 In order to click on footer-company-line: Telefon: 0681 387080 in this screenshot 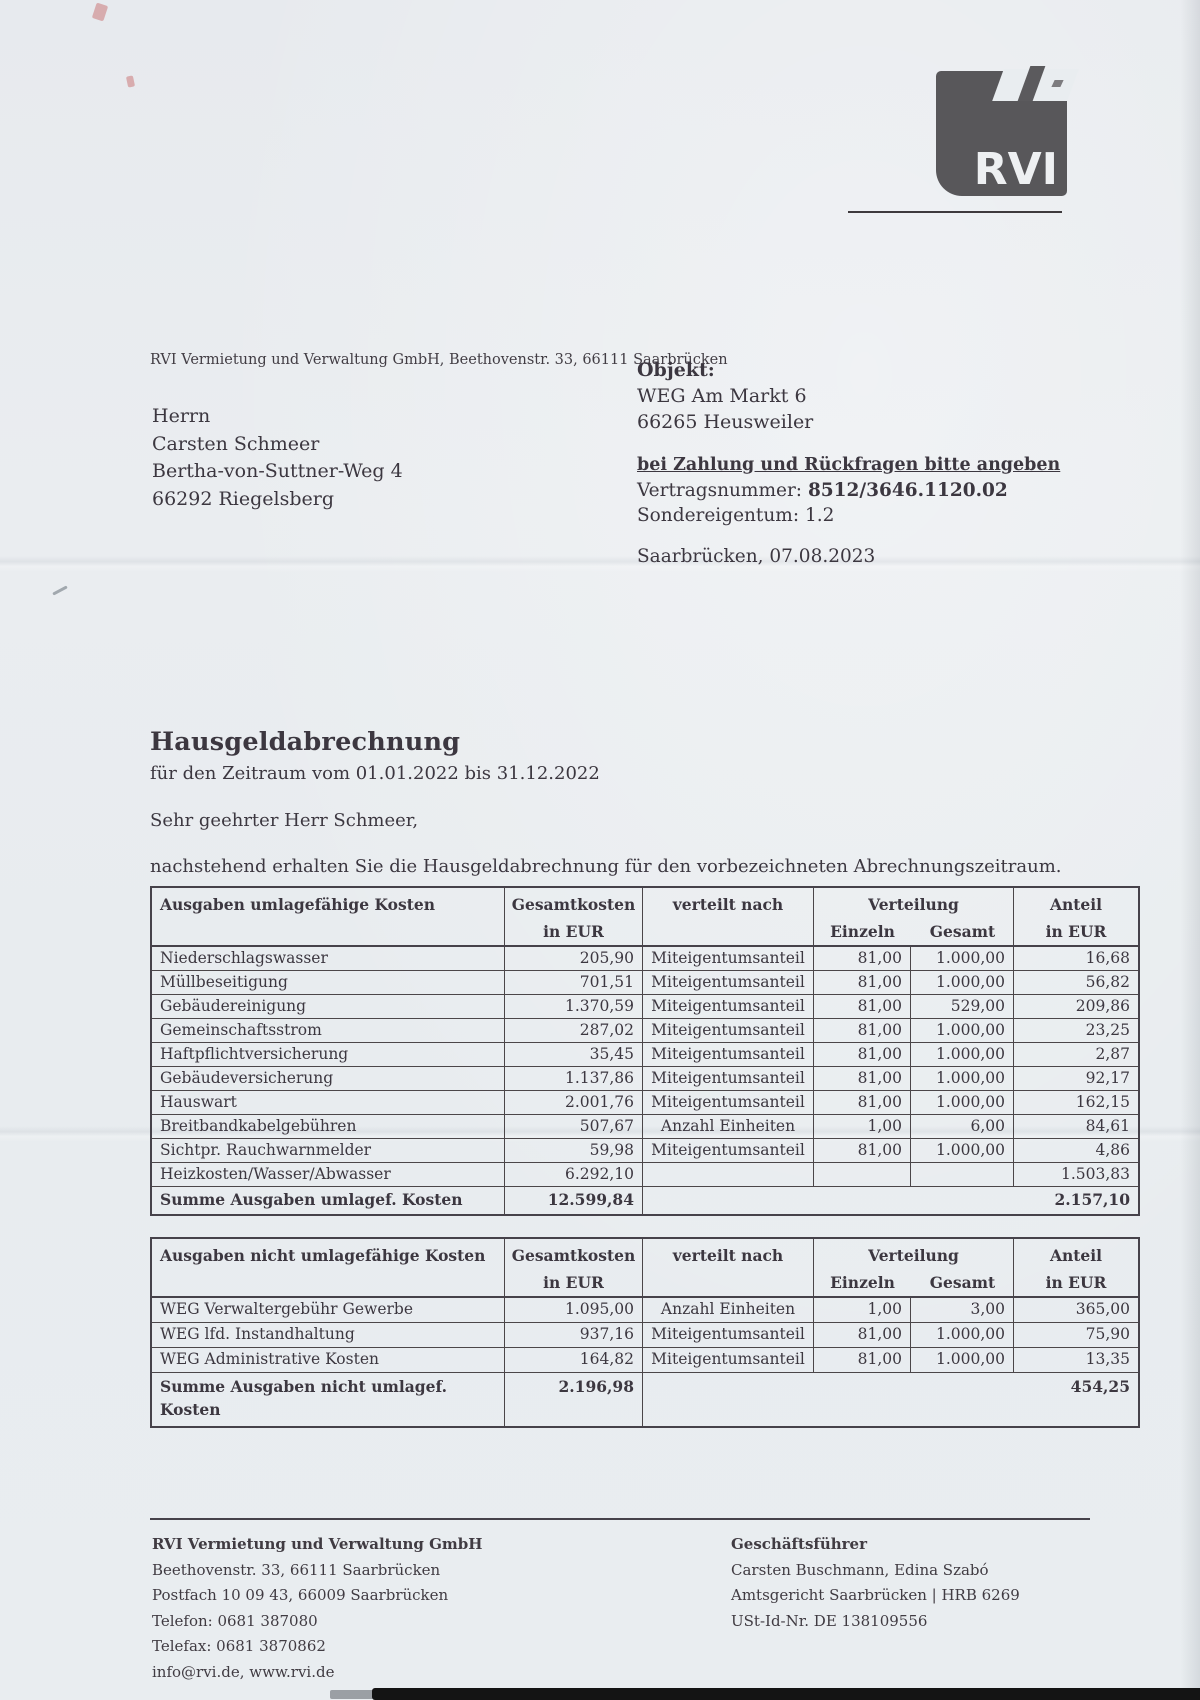, I will do `click(235, 1620)`.